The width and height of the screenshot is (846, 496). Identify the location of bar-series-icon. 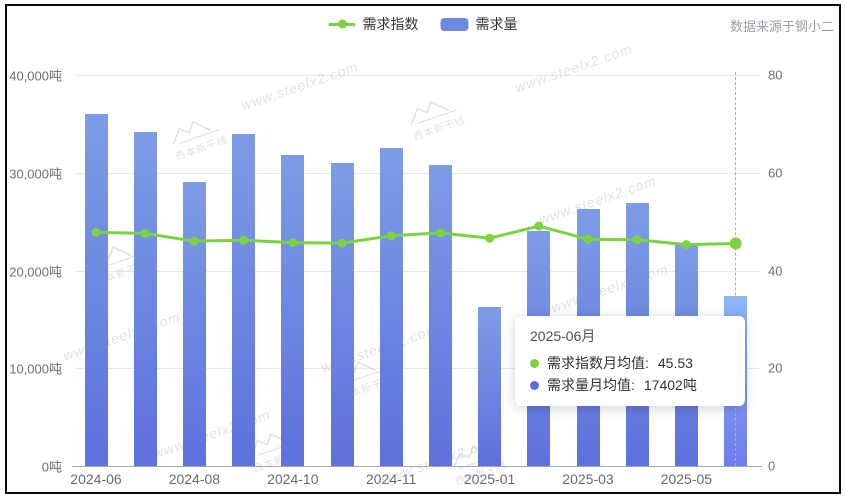
(454, 24).